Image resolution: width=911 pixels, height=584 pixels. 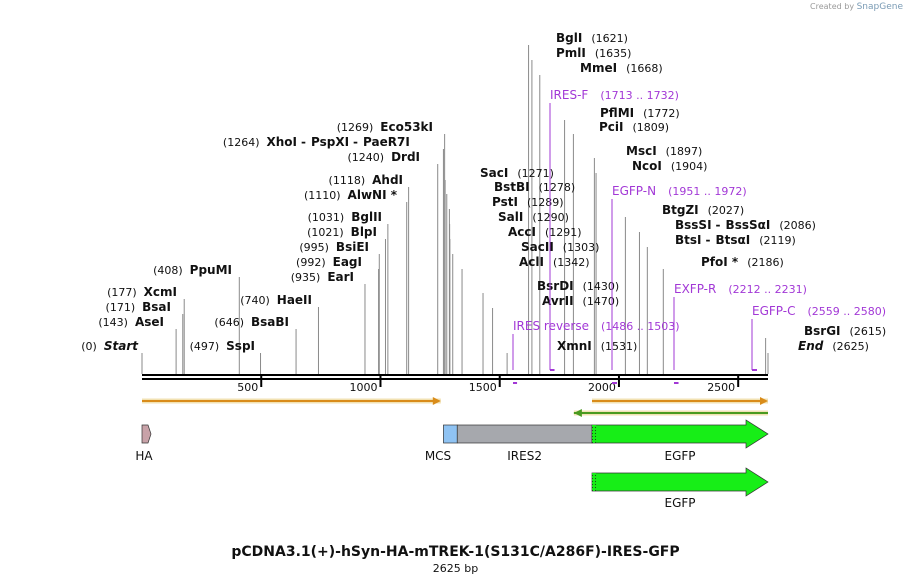 I want to click on site-bgli: BglI (1621), so click(x=592, y=38).